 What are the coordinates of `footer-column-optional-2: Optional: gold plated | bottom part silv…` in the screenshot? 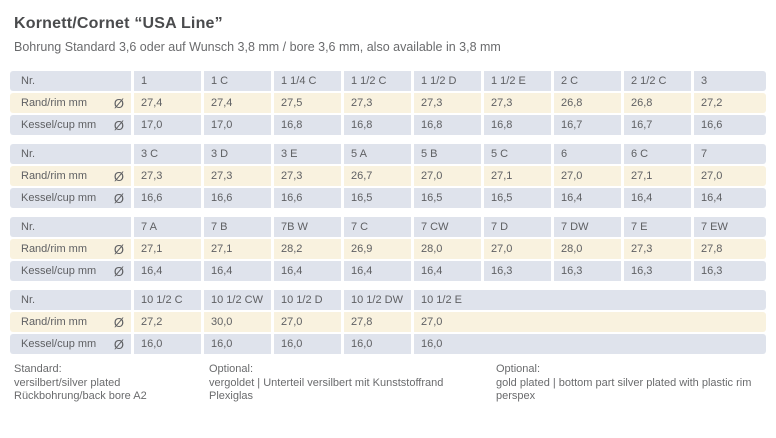 It's located at (631, 383).